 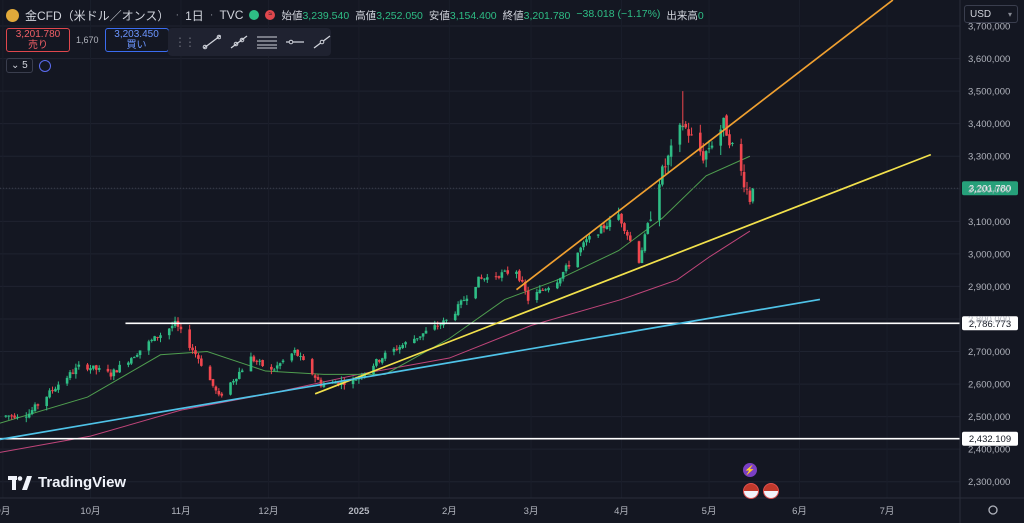 What do you see at coordinates (266, 42) in the screenshot?
I see `fib-retracement-tool-icon` at bounding box center [266, 42].